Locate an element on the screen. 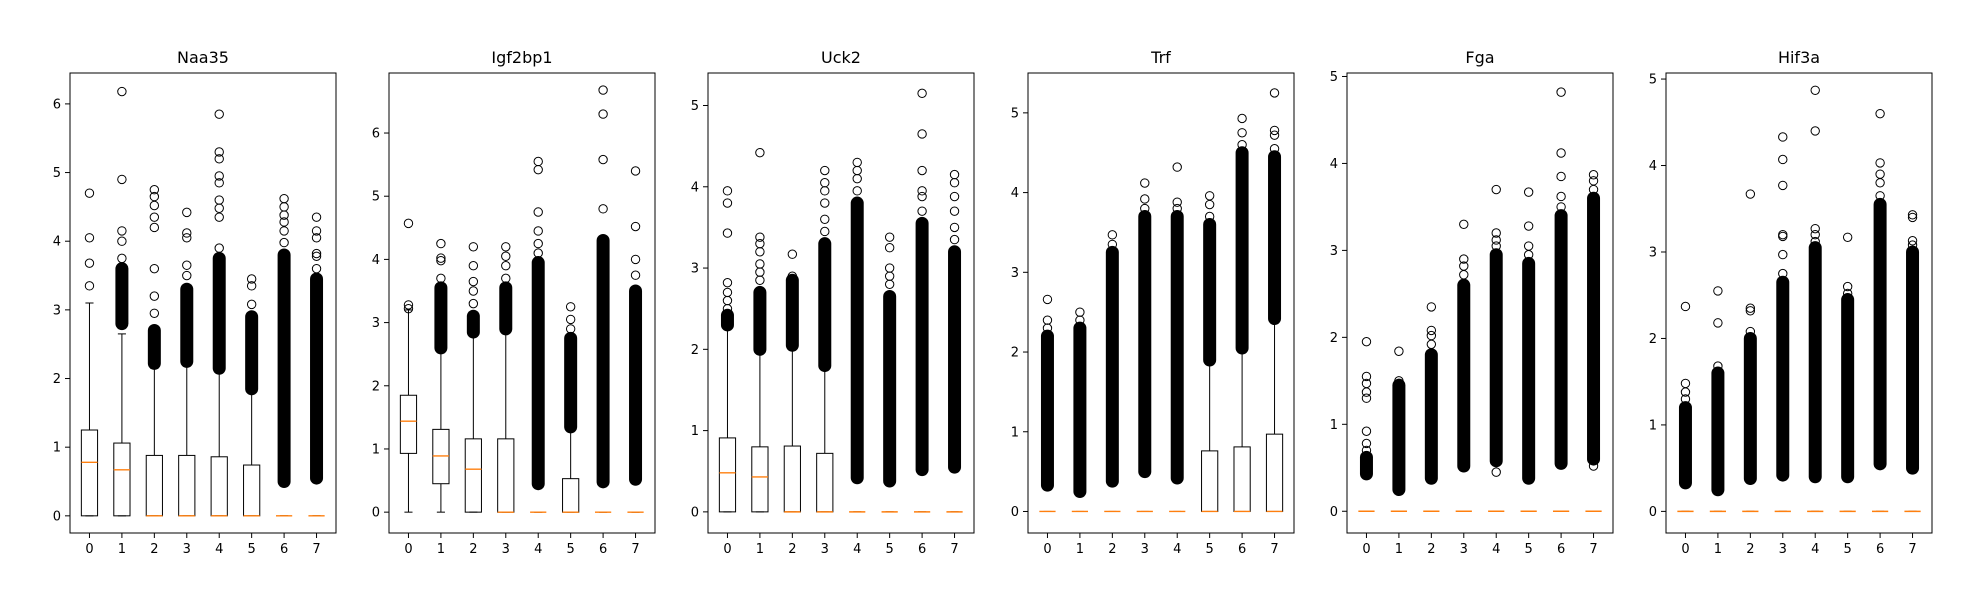  y-tick-label: 2 is located at coordinates (1334, 338).